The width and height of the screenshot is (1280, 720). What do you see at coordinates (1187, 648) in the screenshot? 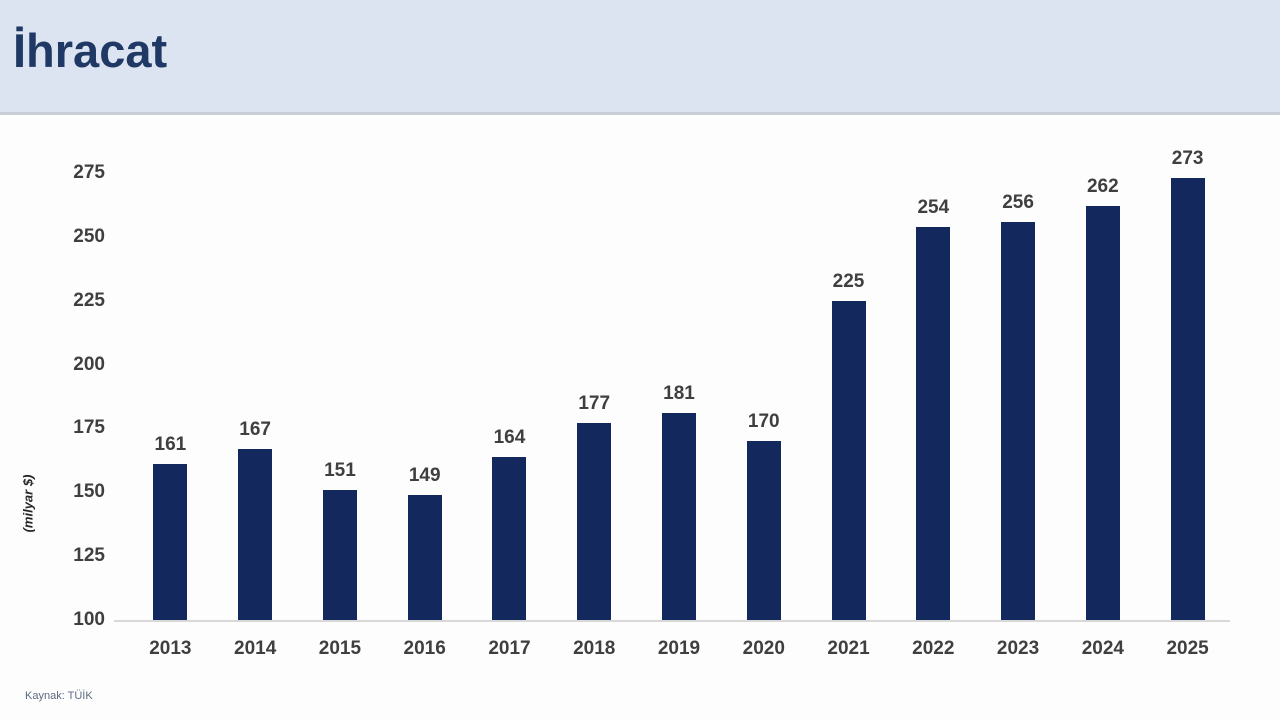
I see `x-tick-2025: 2025` at bounding box center [1187, 648].